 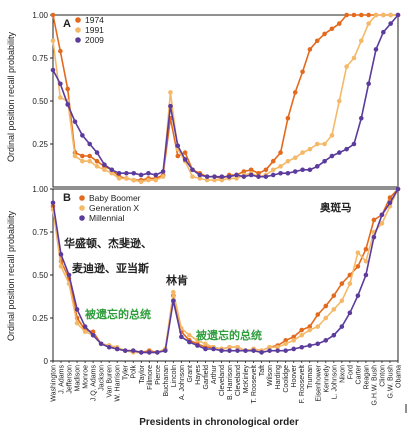 I want to click on x-tick-label: Pierce, so click(x=158, y=375).